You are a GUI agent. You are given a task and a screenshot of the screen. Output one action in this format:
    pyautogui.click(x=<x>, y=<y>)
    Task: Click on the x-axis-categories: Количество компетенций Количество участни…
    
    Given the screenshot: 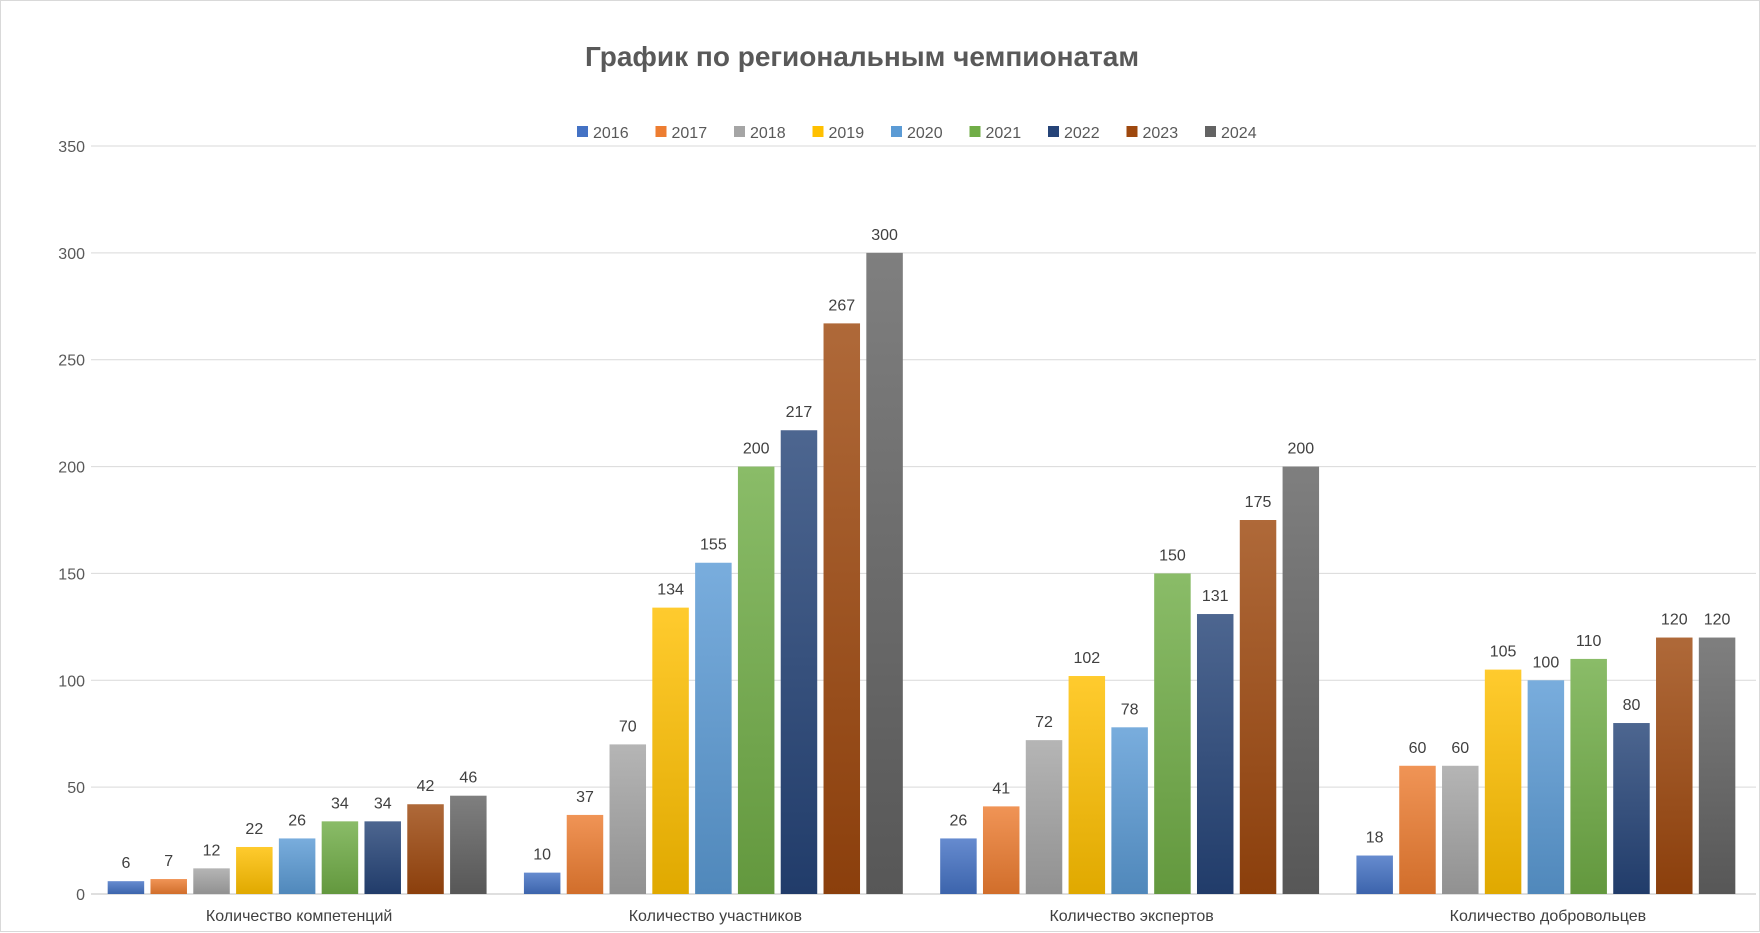 What is the action you would take?
    pyautogui.click(x=926, y=916)
    